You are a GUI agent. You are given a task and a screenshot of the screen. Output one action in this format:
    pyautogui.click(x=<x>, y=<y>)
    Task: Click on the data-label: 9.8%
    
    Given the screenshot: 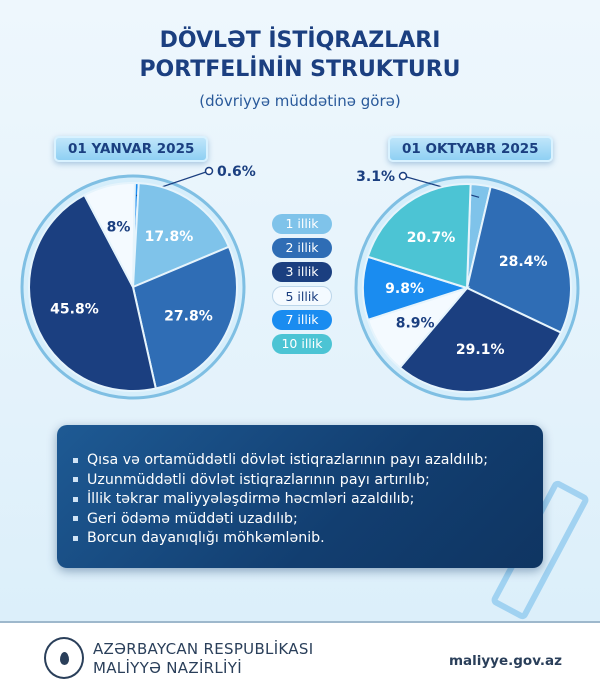 What is the action you would take?
    pyautogui.click(x=404, y=289)
    